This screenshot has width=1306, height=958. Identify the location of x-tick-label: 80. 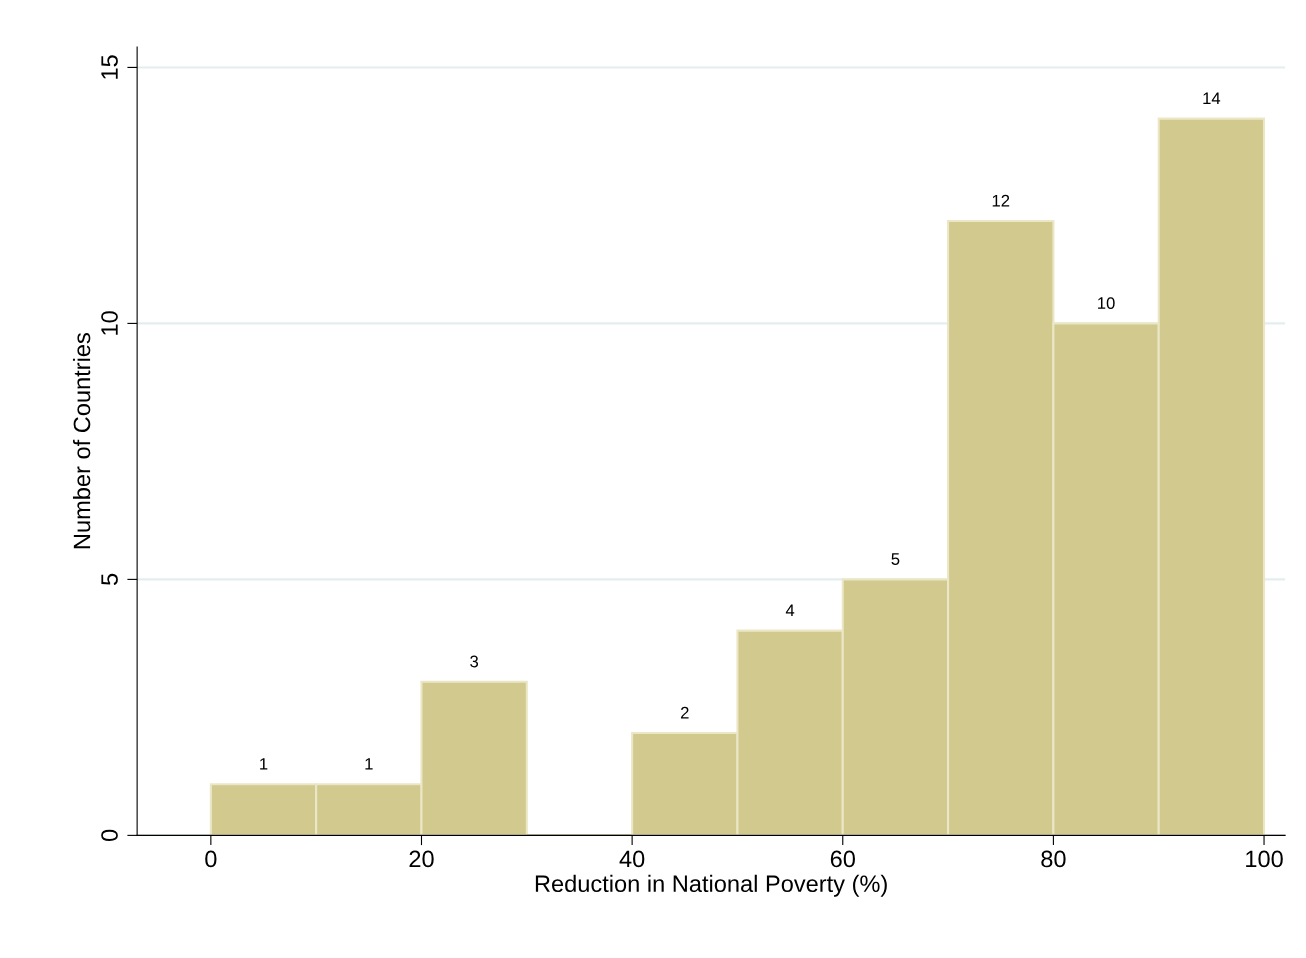
(1053, 859).